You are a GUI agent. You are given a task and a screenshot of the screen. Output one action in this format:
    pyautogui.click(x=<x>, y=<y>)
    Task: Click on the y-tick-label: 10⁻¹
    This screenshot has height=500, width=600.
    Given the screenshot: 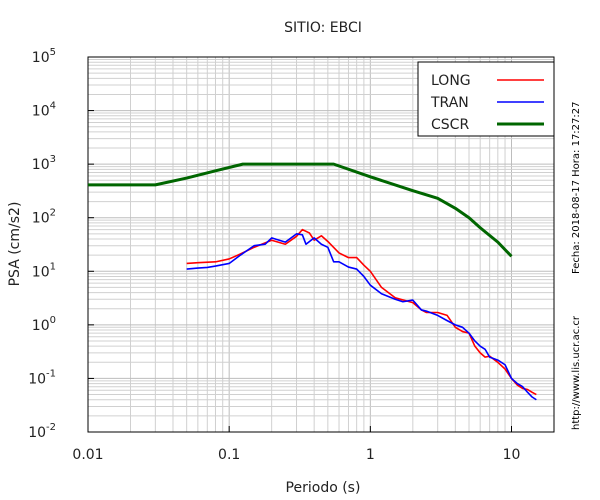 What is the action you would take?
    pyautogui.click(x=42, y=377)
    